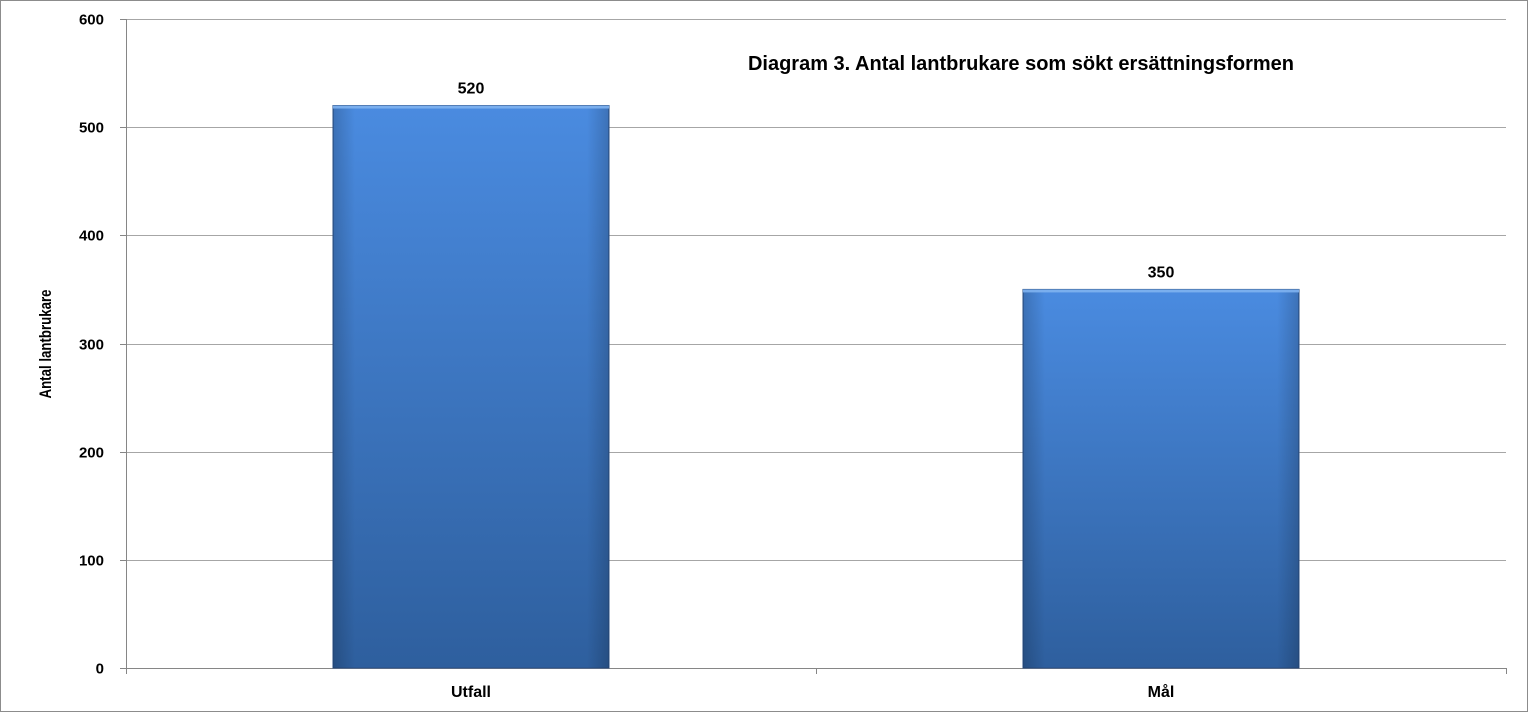  Describe the element at coordinates (91, 128) in the screenshot. I see `y-tick-label: 500` at that location.